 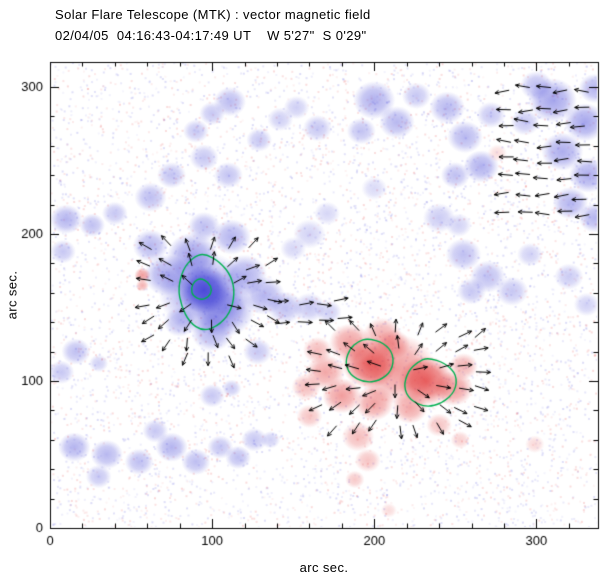 What do you see at coordinates (12, 295) in the screenshot?
I see `y-axis-label: arc sec.` at bounding box center [12, 295].